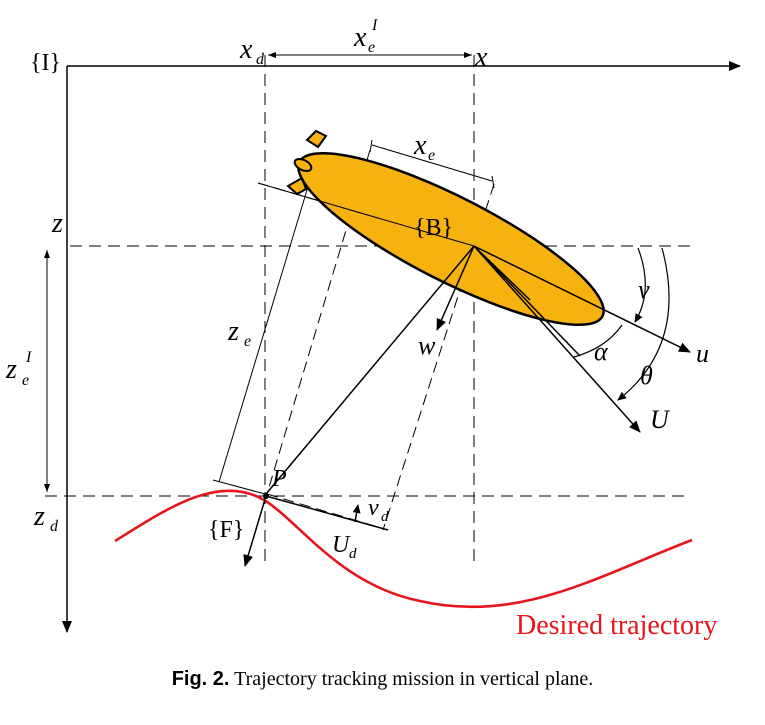 This screenshot has width=765, height=725. I want to click on xeI-label: x, so click(360, 37).